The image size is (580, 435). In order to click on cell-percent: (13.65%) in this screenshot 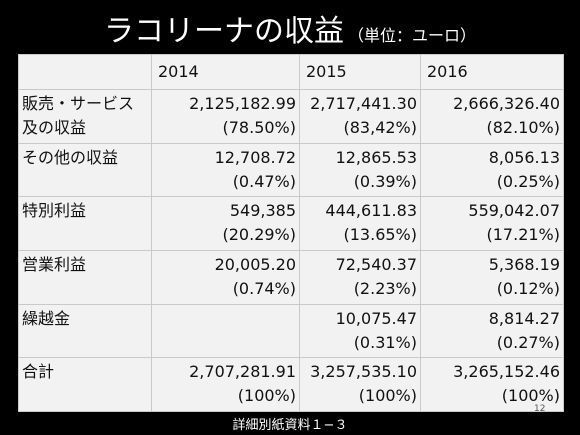, I will do `click(380, 235)`.